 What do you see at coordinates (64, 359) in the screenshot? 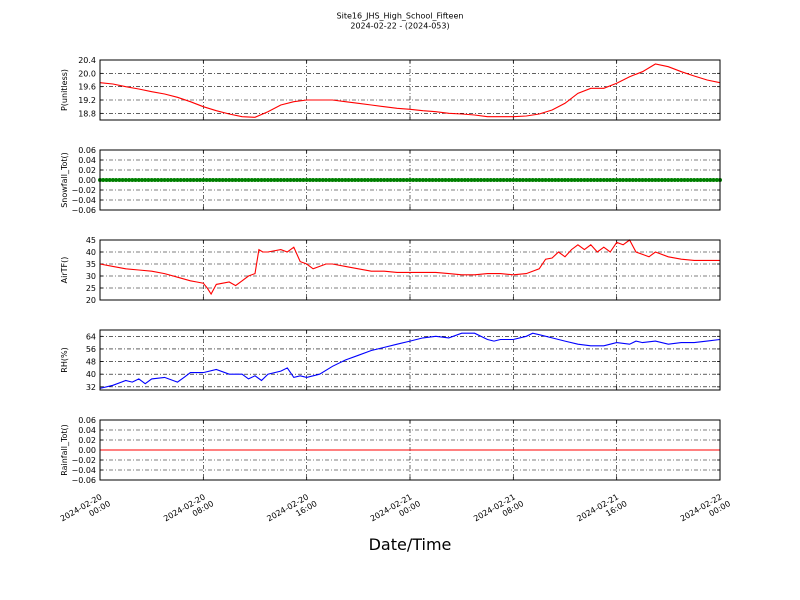
I see `panel-4-y-axis-label: RH(%)` at bounding box center [64, 359].